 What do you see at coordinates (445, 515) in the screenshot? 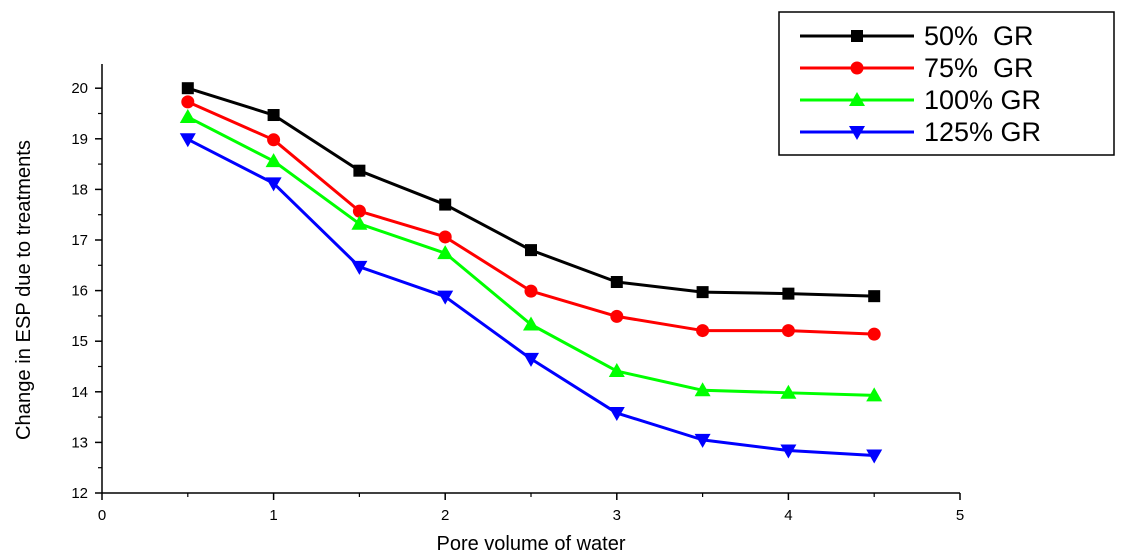
I see `x-tick-label: 2` at bounding box center [445, 515].